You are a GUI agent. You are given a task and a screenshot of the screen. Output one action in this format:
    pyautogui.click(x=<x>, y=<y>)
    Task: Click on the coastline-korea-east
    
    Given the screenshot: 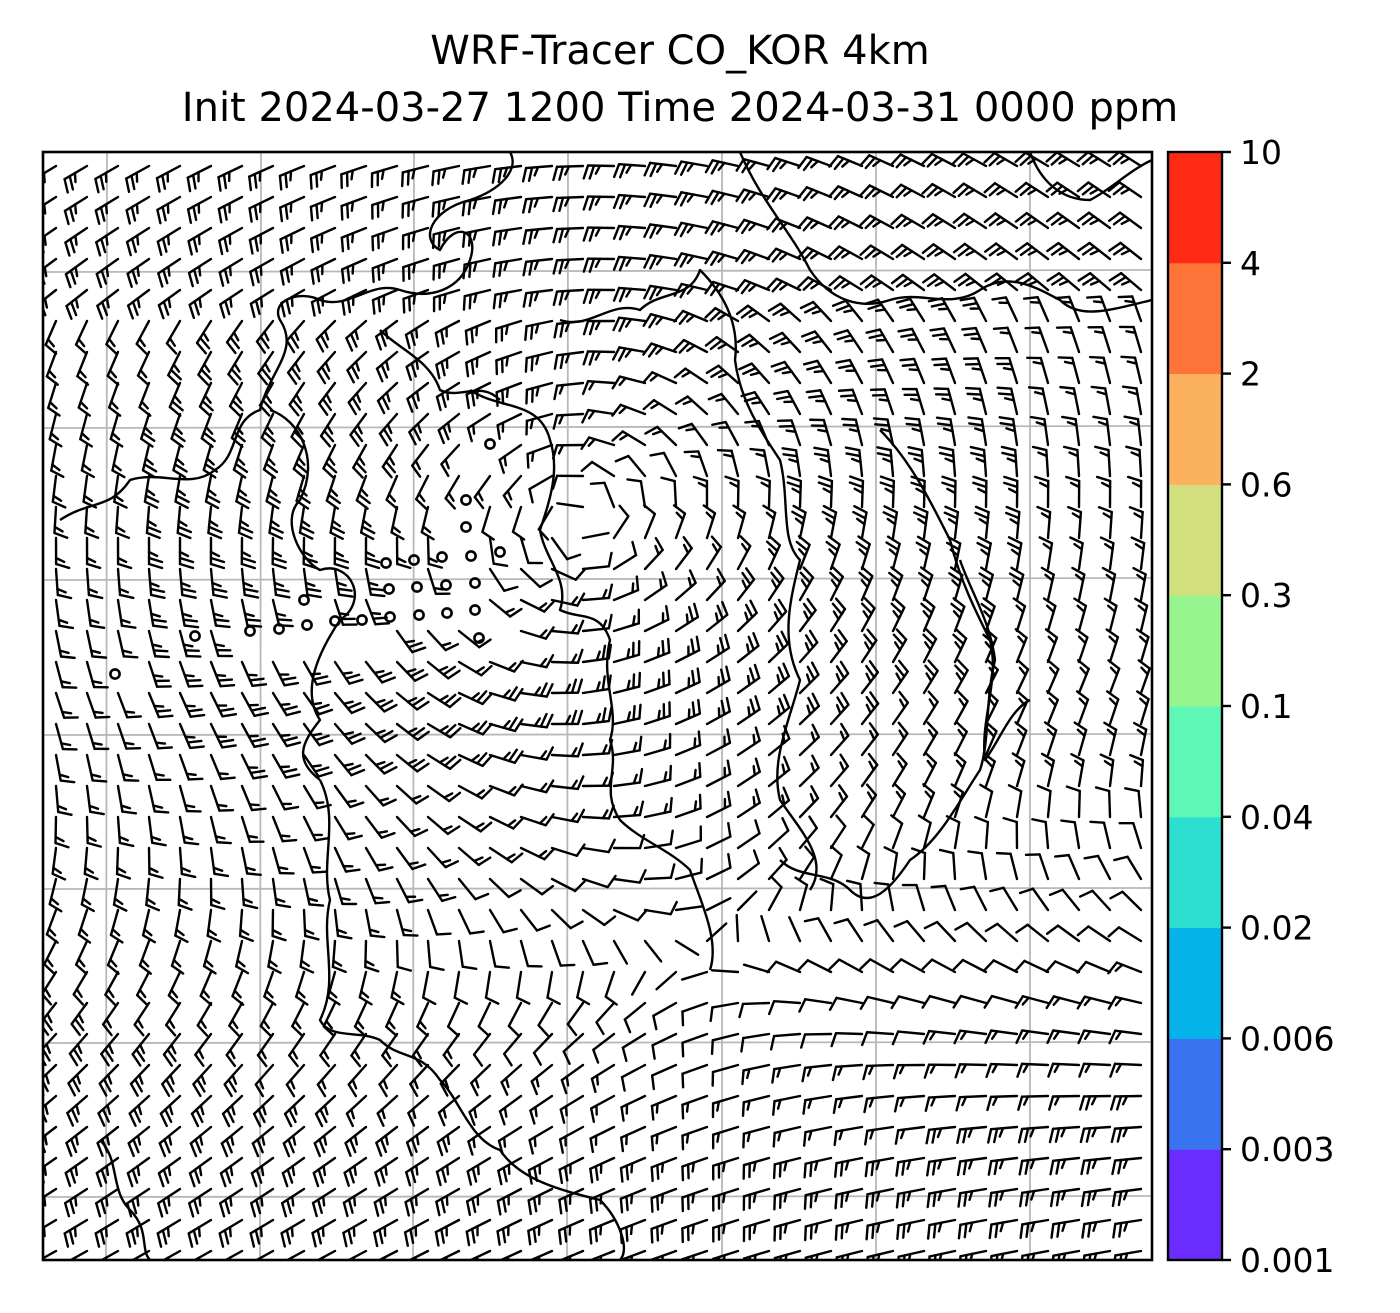 What is the action you would take?
    pyautogui.click(x=688, y=579)
    